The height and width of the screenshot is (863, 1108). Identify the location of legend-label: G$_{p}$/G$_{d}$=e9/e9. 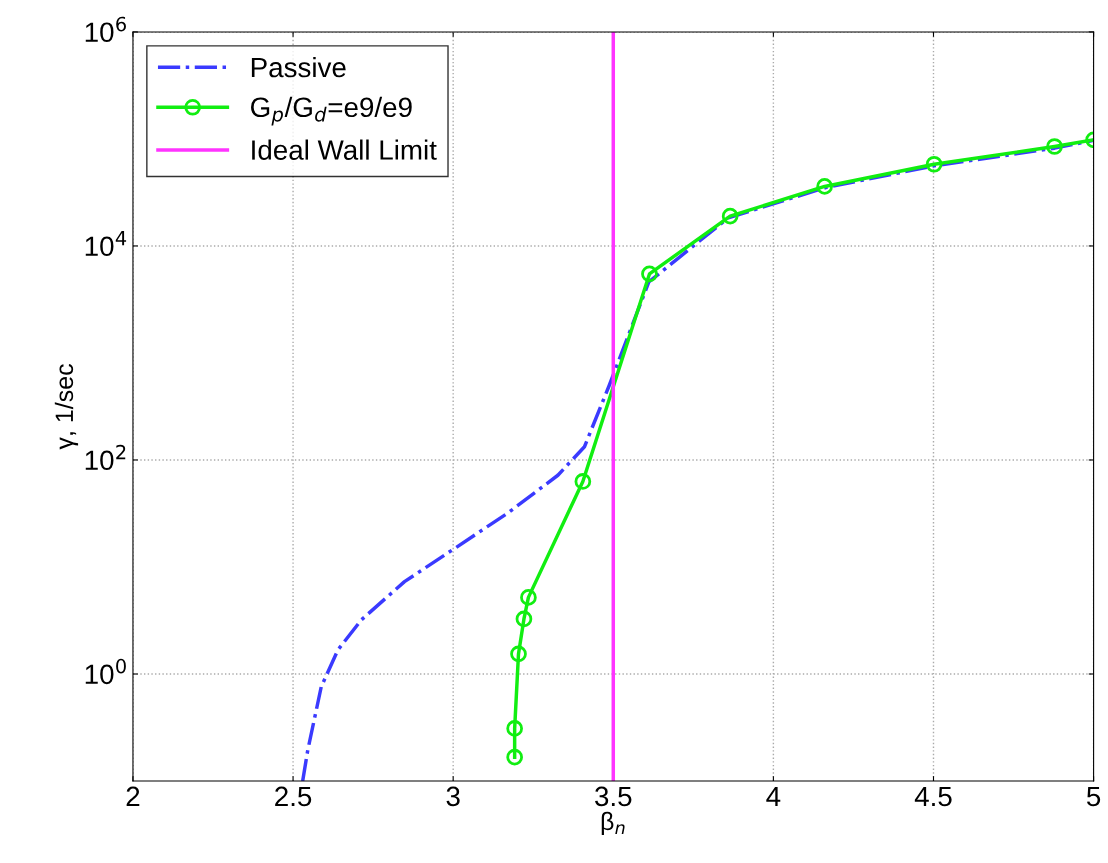
(331, 111).